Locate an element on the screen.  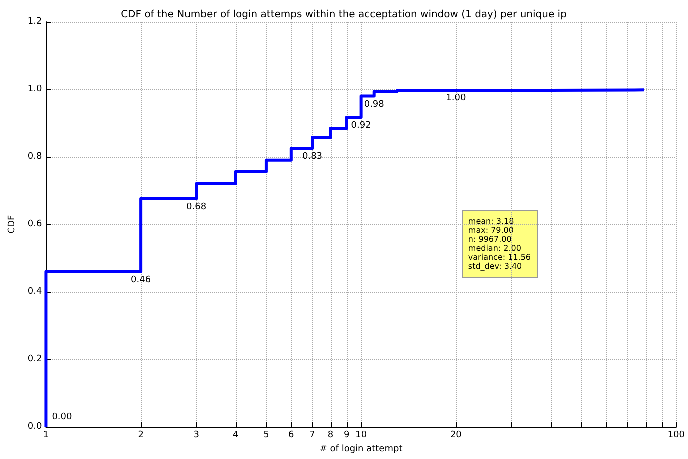
x-tick-label: 3 is located at coordinates (197, 435).